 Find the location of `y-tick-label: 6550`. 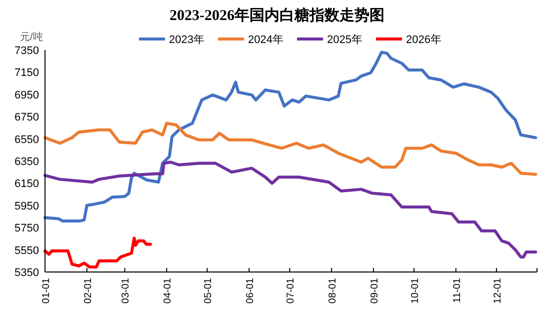

y-tick-label: 6550 is located at coordinates (26, 140).